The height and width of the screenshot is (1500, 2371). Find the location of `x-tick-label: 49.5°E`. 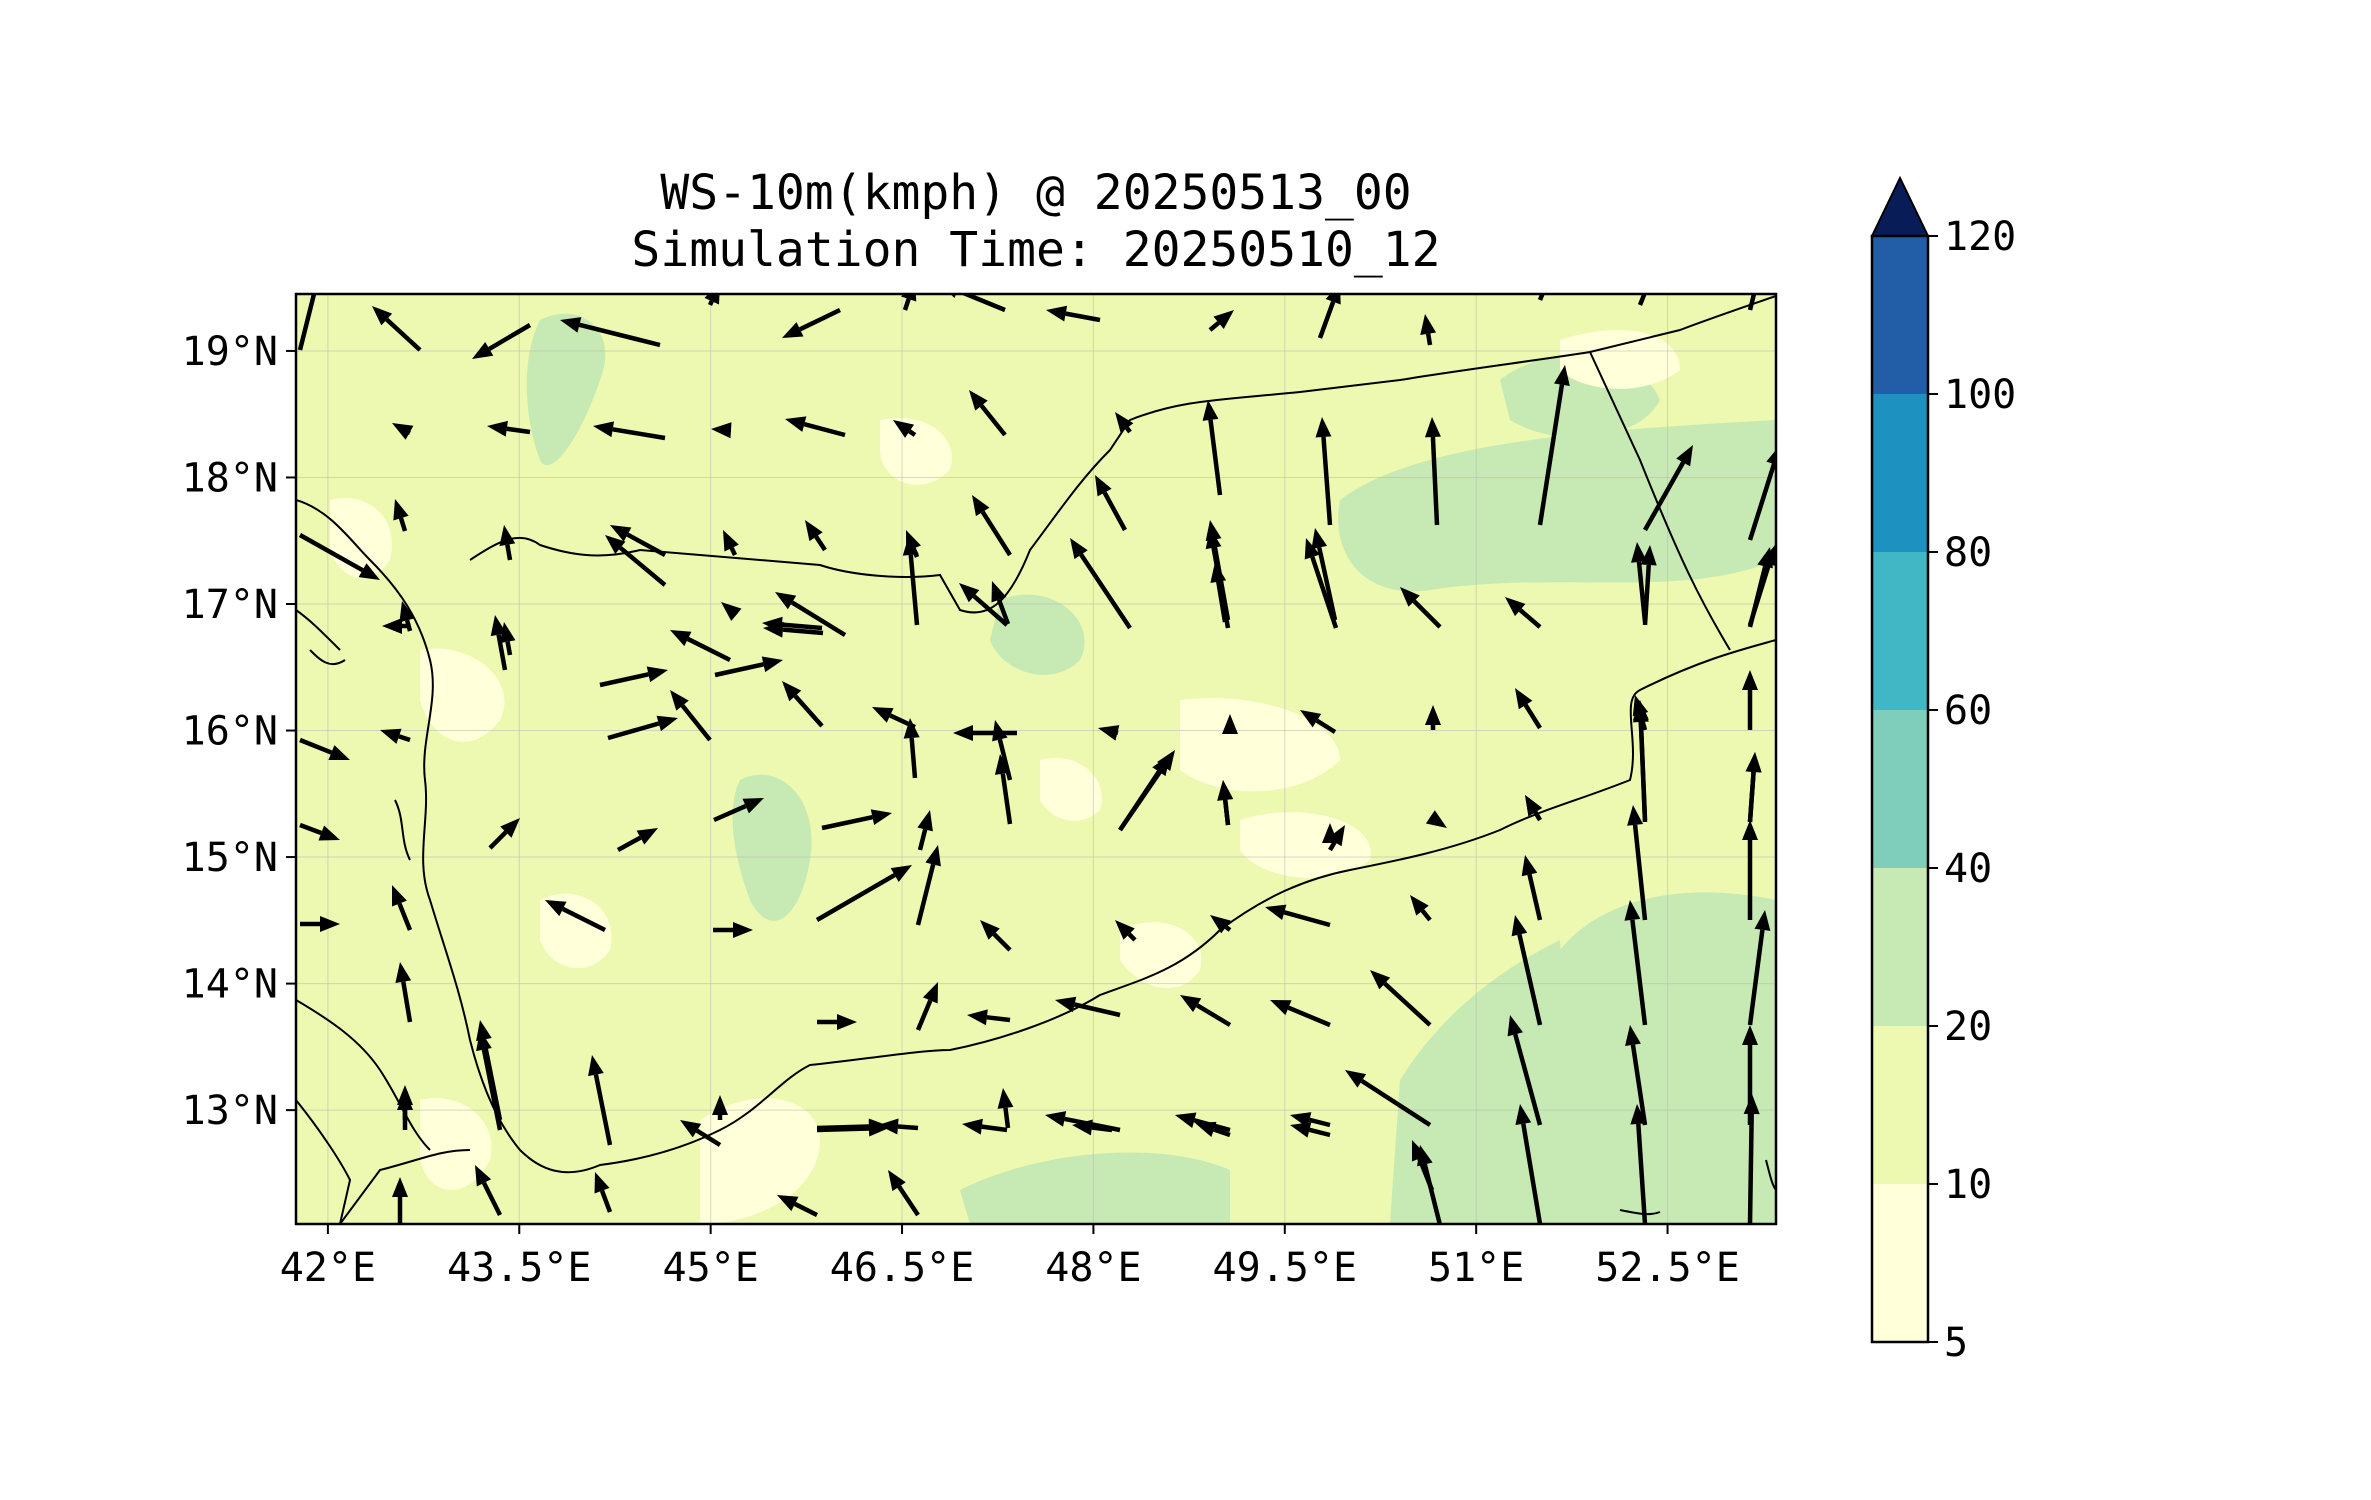

x-tick-label: 49.5°E is located at coordinates (1285, 1268).